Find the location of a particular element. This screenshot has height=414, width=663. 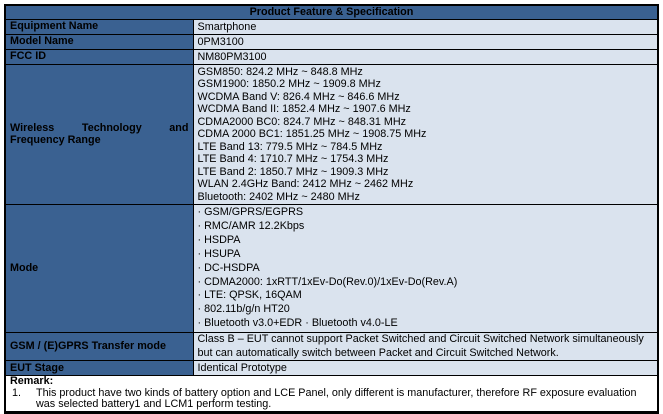

fcc-id-value: NM80PM3100 is located at coordinates (425, 56).